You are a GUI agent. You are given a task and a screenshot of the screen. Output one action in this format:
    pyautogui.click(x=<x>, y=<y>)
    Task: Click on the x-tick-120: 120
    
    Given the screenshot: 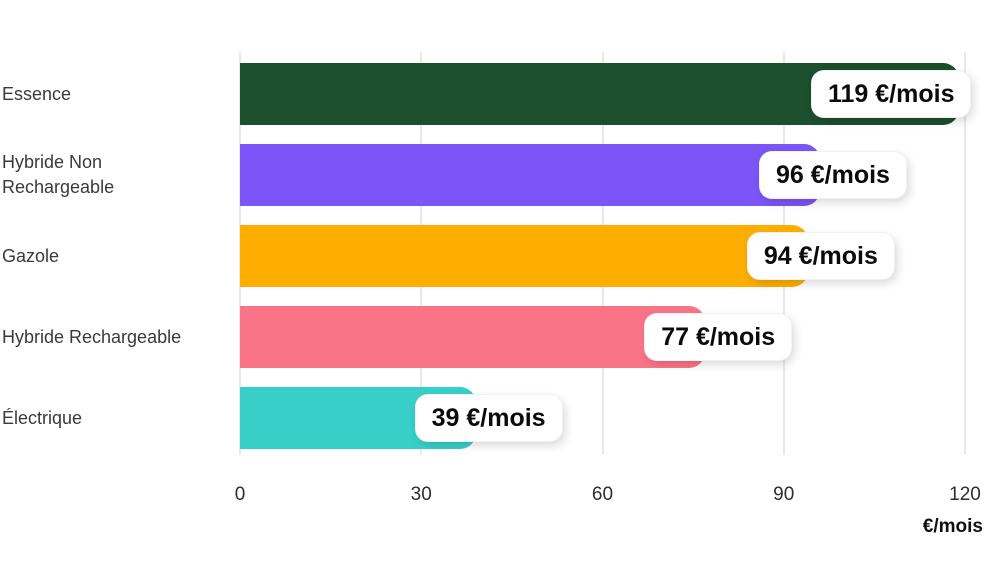 What is the action you would take?
    pyautogui.click(x=965, y=494)
    